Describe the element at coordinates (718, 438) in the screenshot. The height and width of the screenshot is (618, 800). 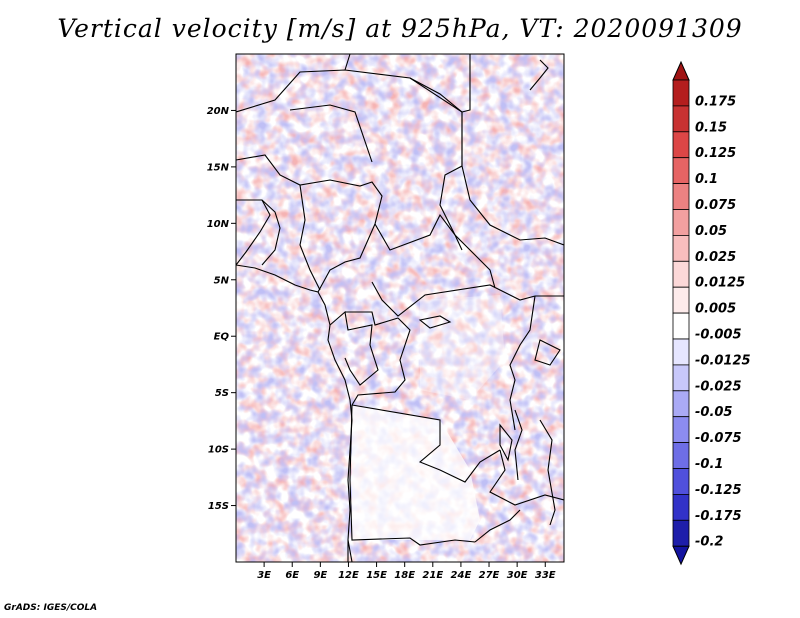
I see `colorbar-label: -0.075` at that location.